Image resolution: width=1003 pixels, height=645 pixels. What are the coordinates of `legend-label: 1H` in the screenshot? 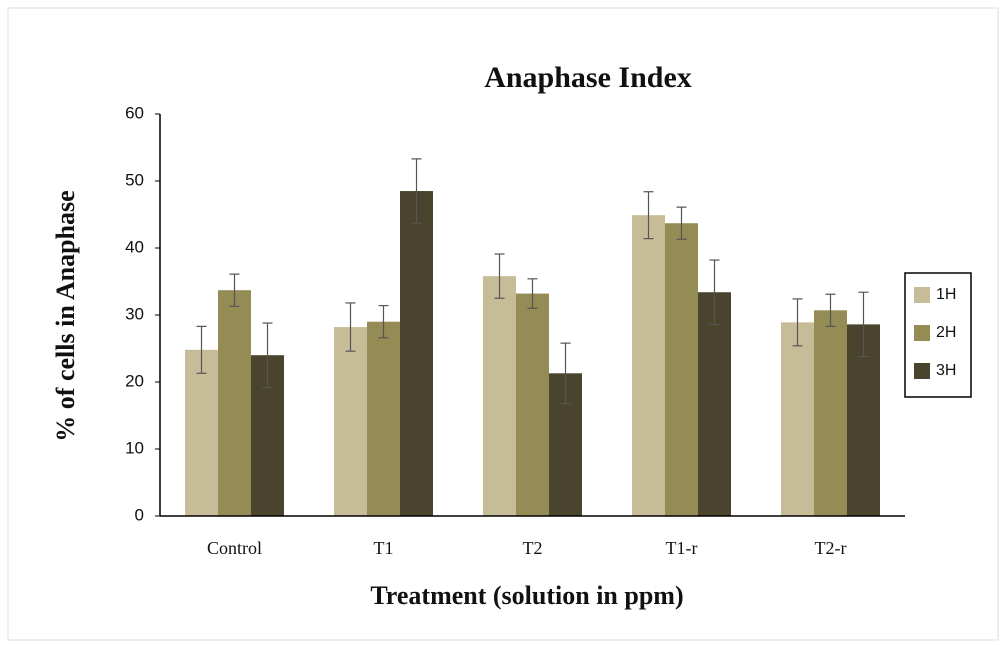 It's located at (946, 294).